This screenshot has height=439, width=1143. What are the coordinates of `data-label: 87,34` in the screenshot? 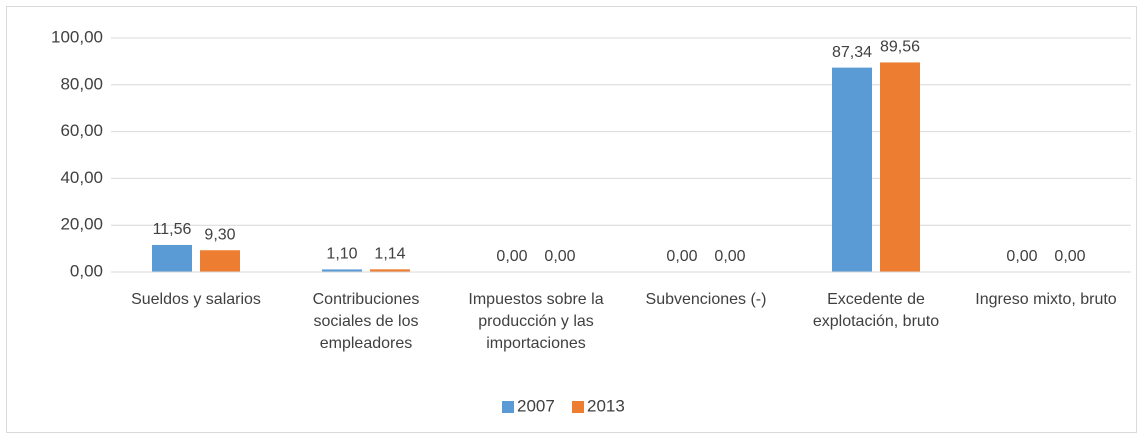 It's located at (852, 52).